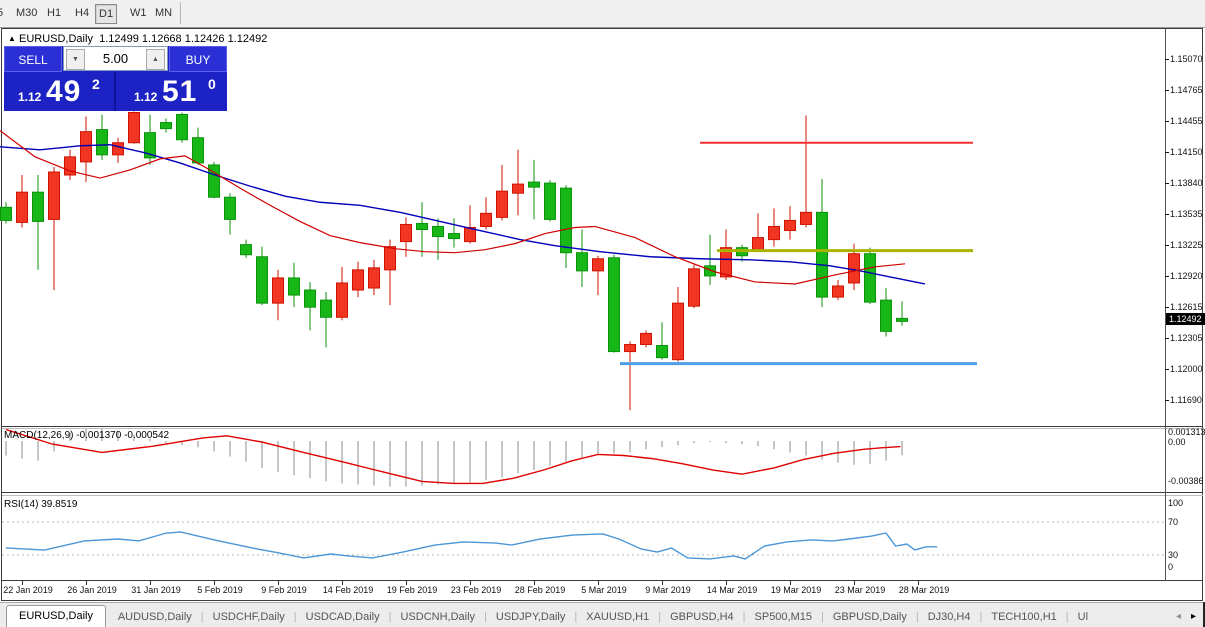 Image resolution: width=1205 pixels, height=627 pixels. Describe the element at coordinates (1186, 337) in the screenshot. I see `price-axis-label: 1.12305` at that location.